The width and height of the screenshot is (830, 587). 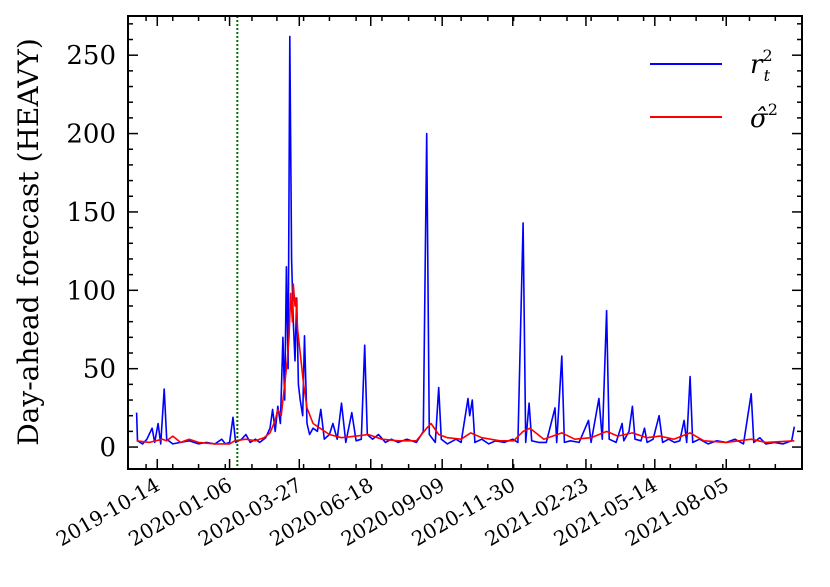 What do you see at coordinates (91, 213) in the screenshot?
I see `y-tick-label: 150` at bounding box center [91, 213].